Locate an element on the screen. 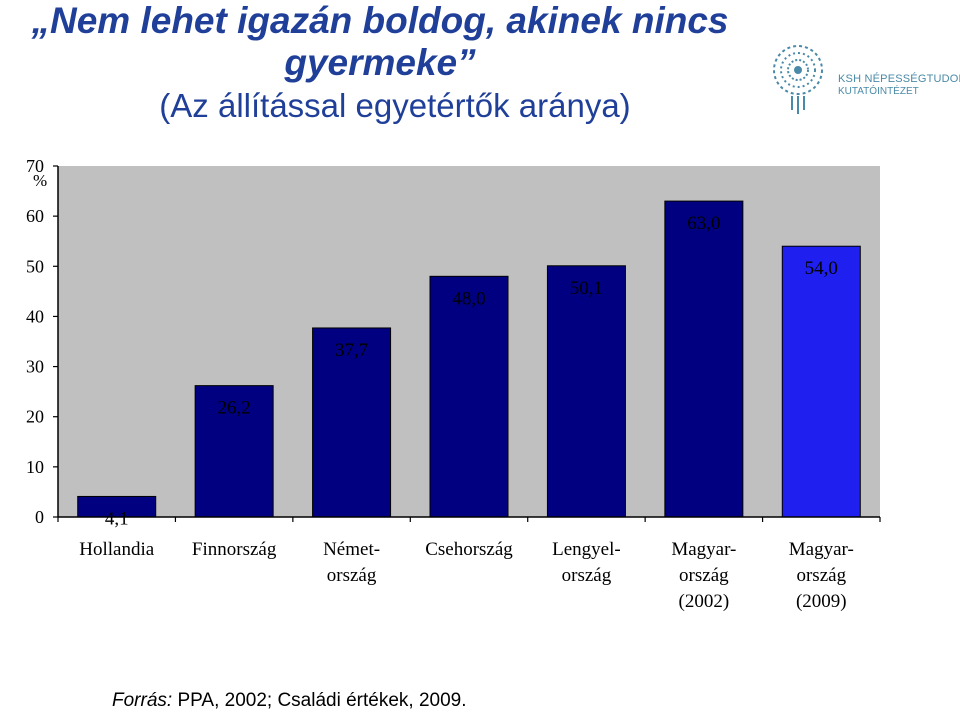 This screenshot has width=960, height=714. data-label: 4,1 is located at coordinates (117, 518).